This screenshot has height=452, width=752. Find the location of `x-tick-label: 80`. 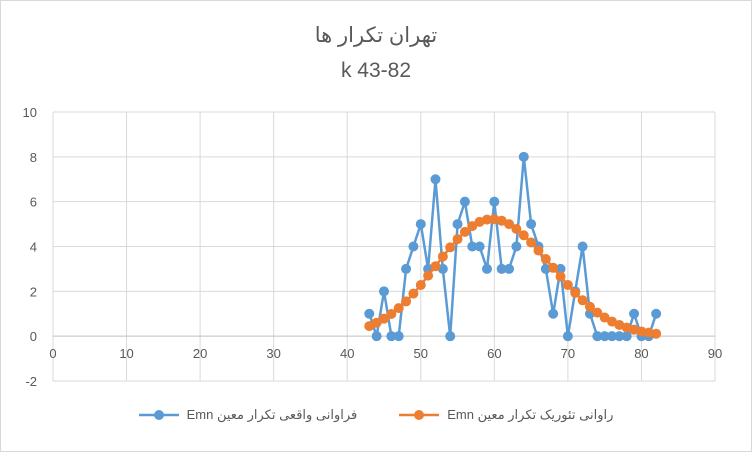

x-tick-label: 80 is located at coordinates (641, 353).